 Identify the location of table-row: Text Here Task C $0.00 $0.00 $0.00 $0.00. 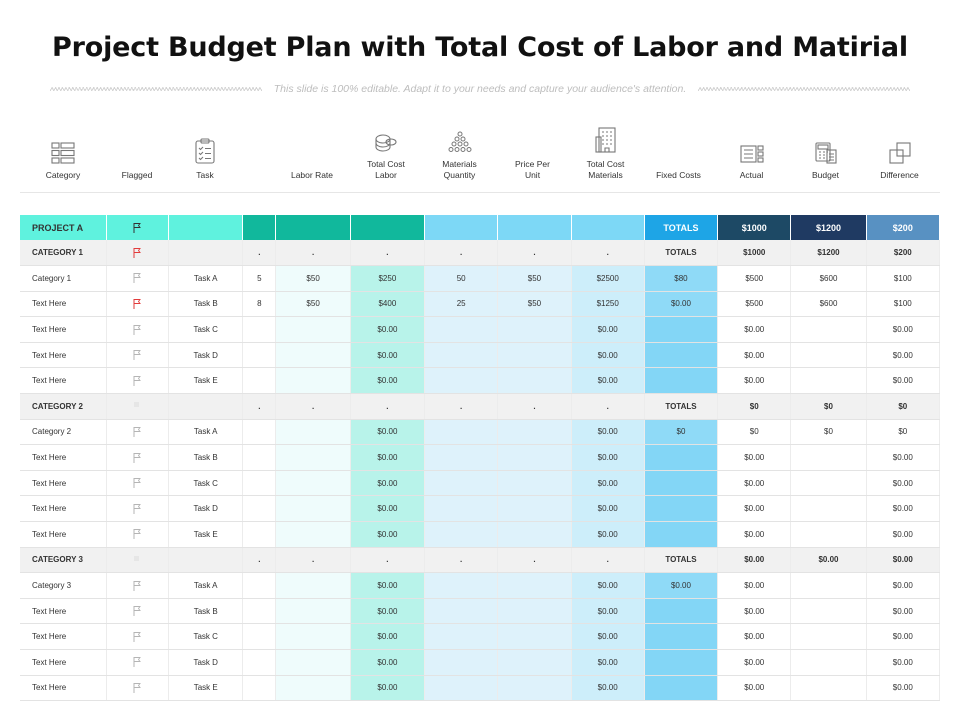
(480, 483).